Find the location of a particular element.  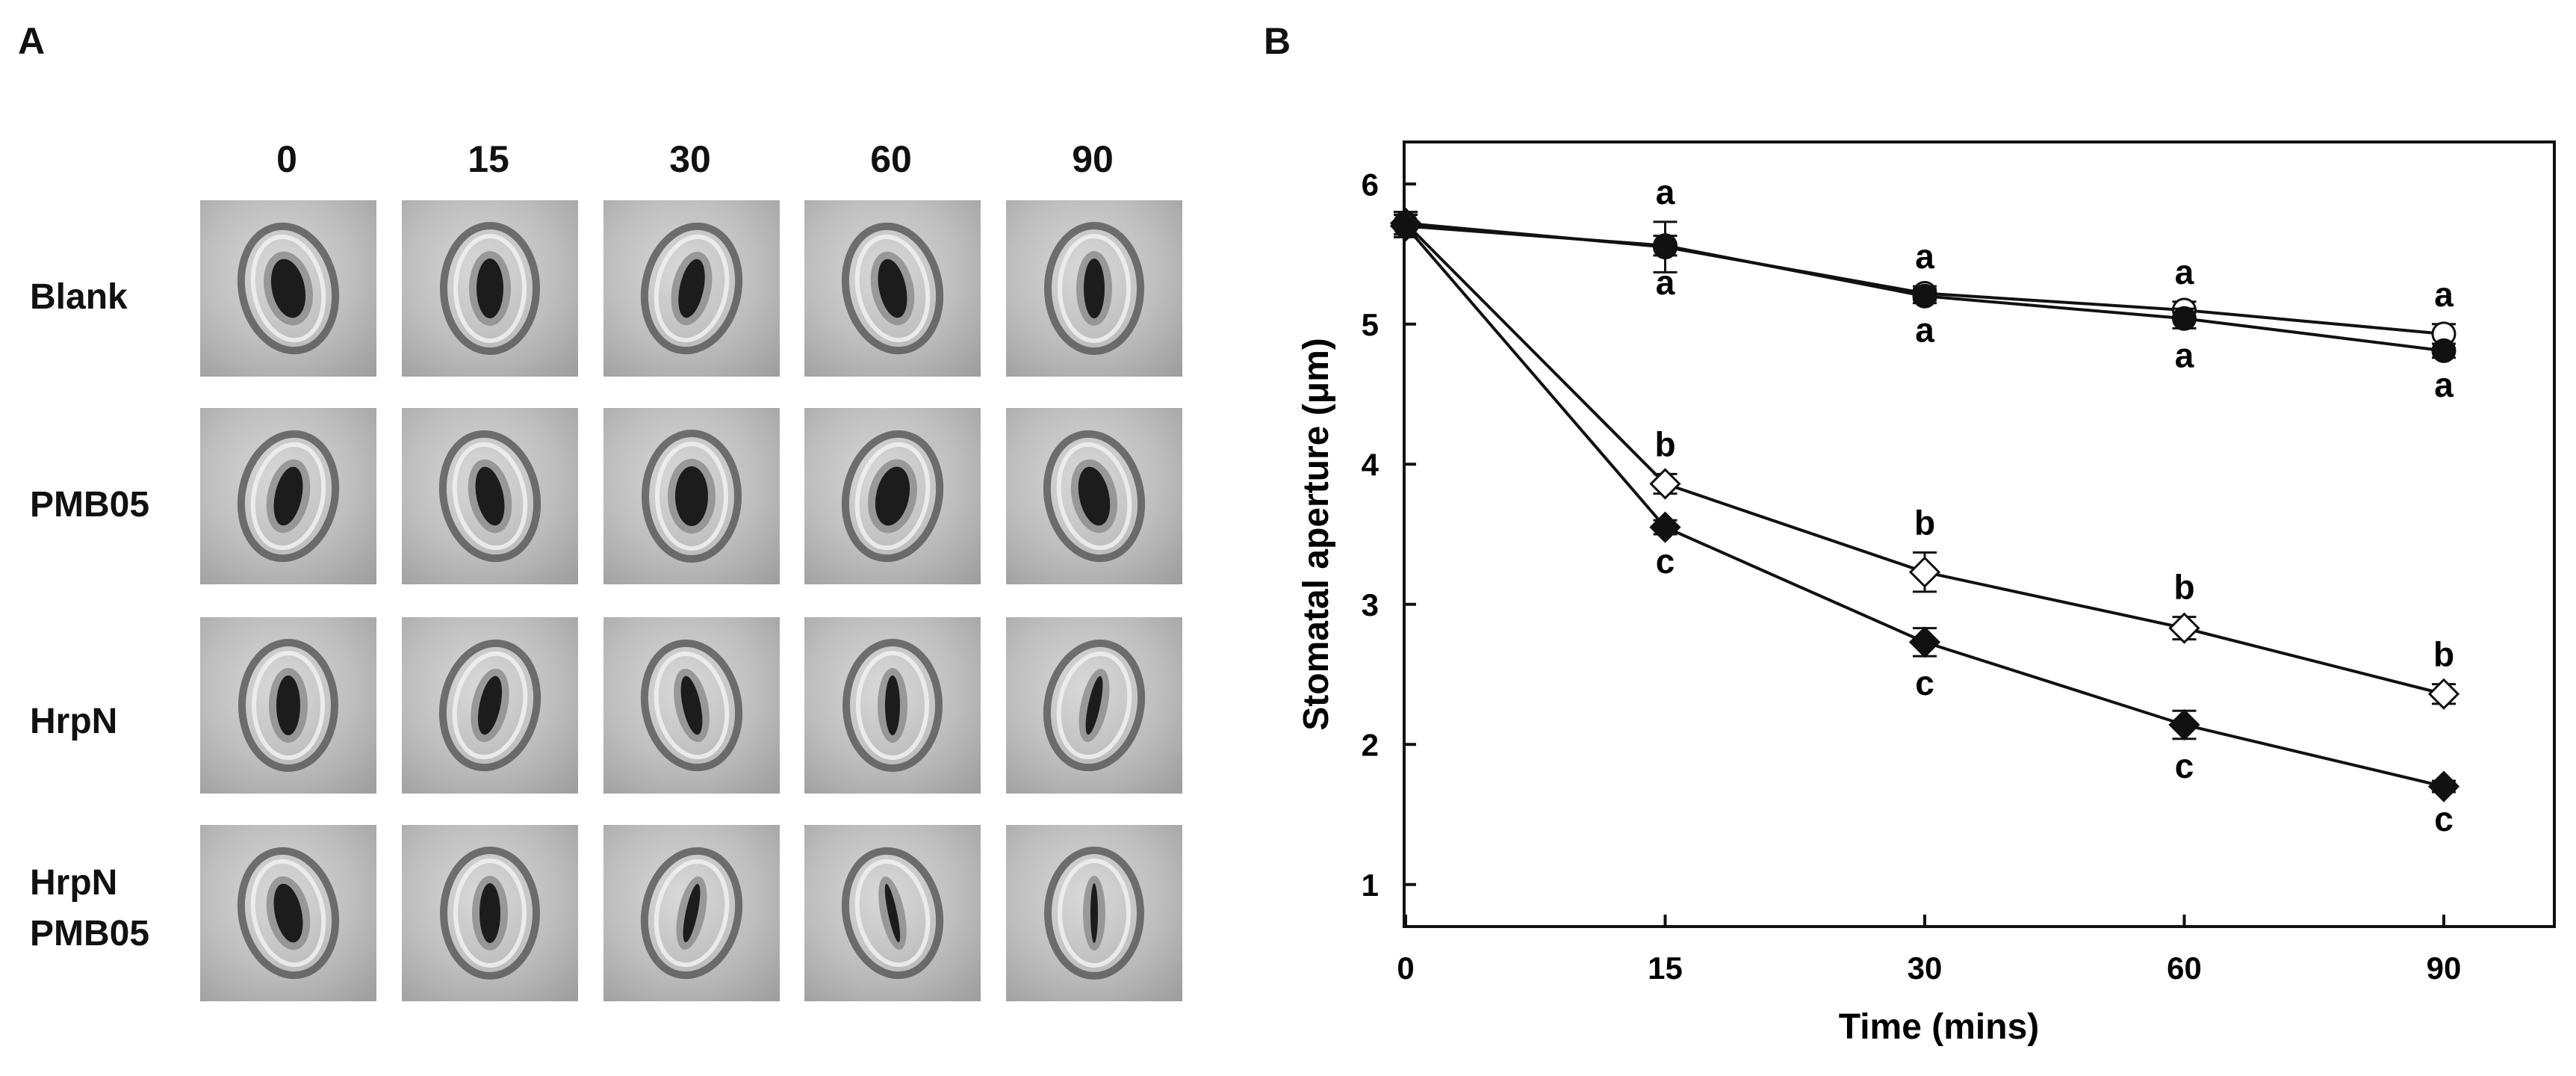

row-label-blank: Blank is located at coordinates (79, 297).